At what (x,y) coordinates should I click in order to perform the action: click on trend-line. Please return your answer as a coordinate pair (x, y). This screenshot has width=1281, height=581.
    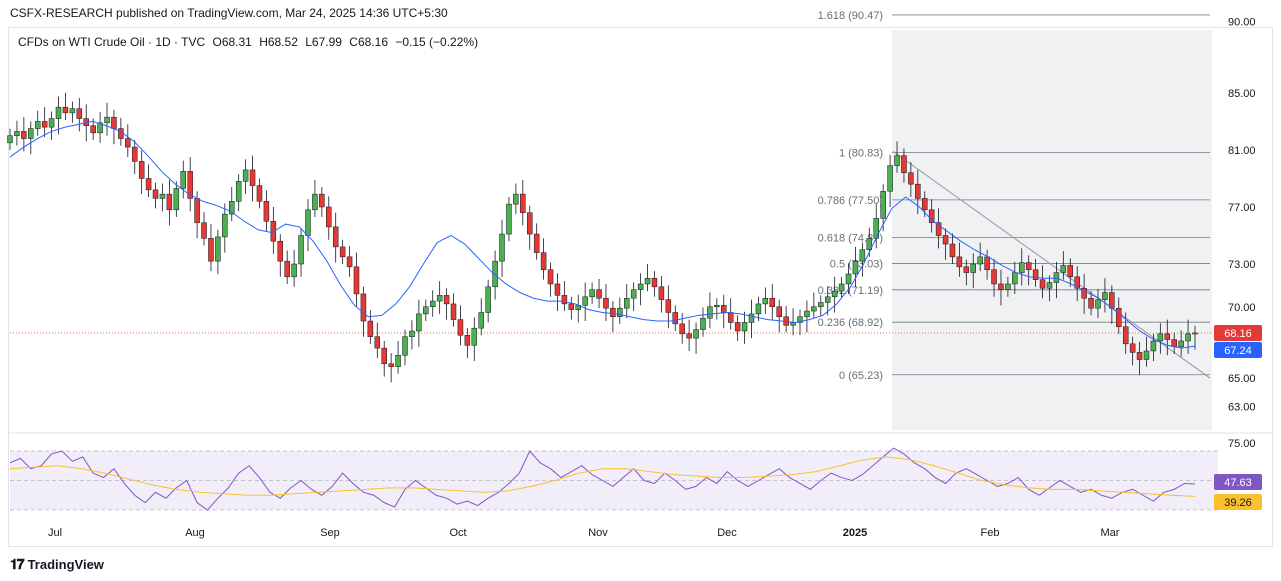
    Looking at the image, I should click on (1051, 264).